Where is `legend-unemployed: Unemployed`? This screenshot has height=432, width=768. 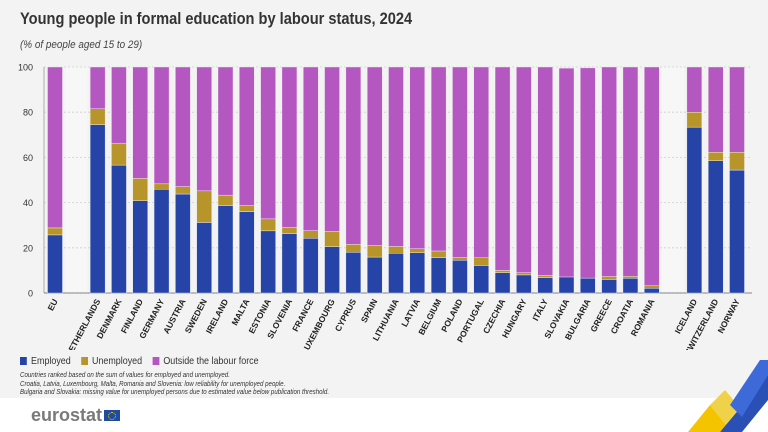
legend-unemployed: Unemployed is located at coordinates (111, 361).